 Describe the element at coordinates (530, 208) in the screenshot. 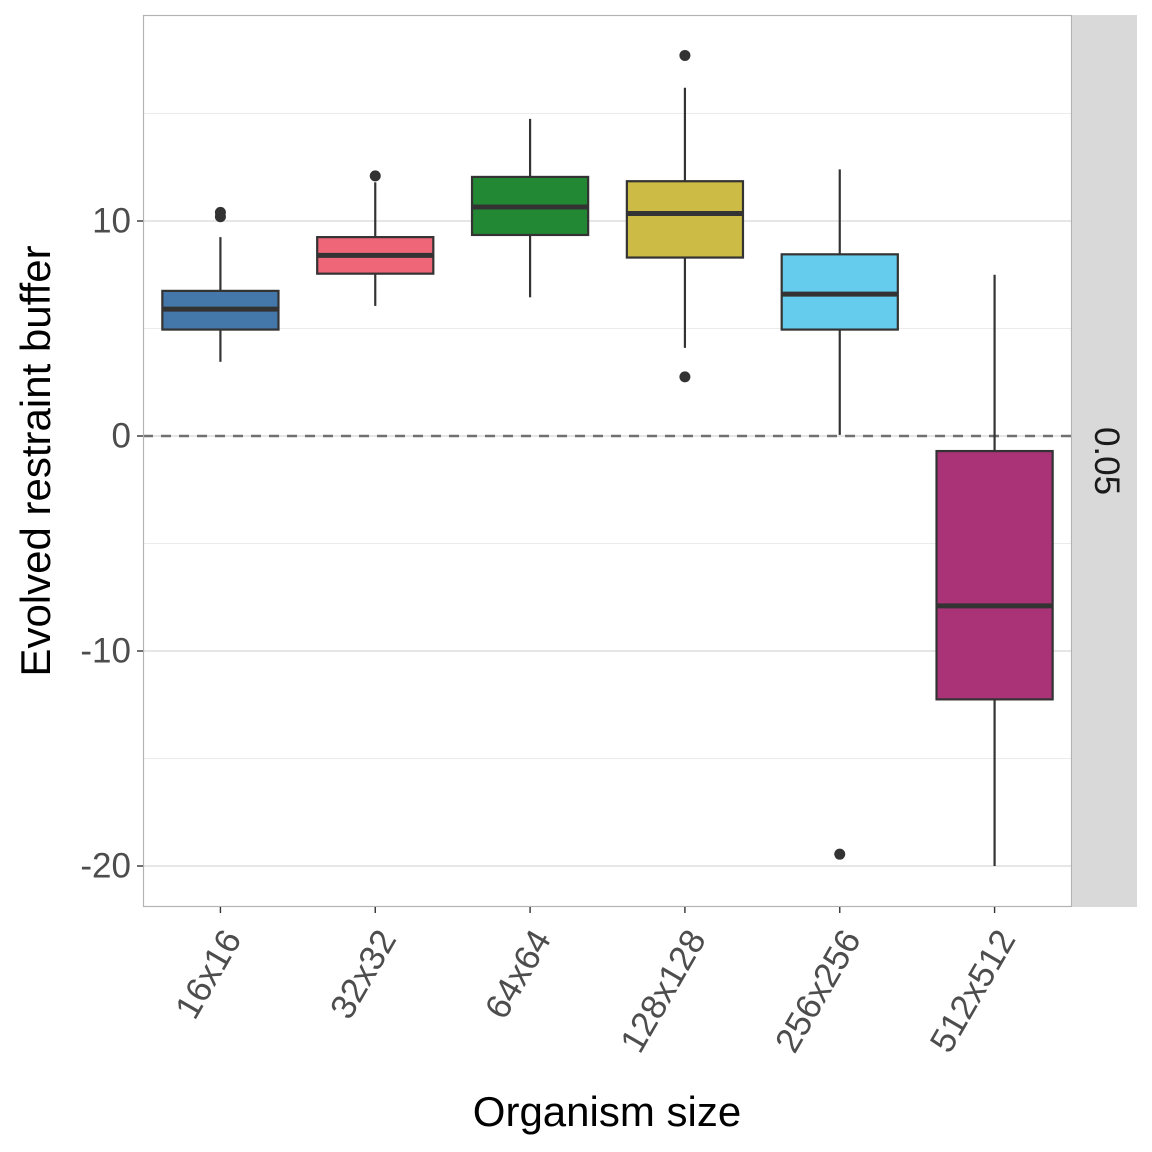

I see `box-64x64` at that location.